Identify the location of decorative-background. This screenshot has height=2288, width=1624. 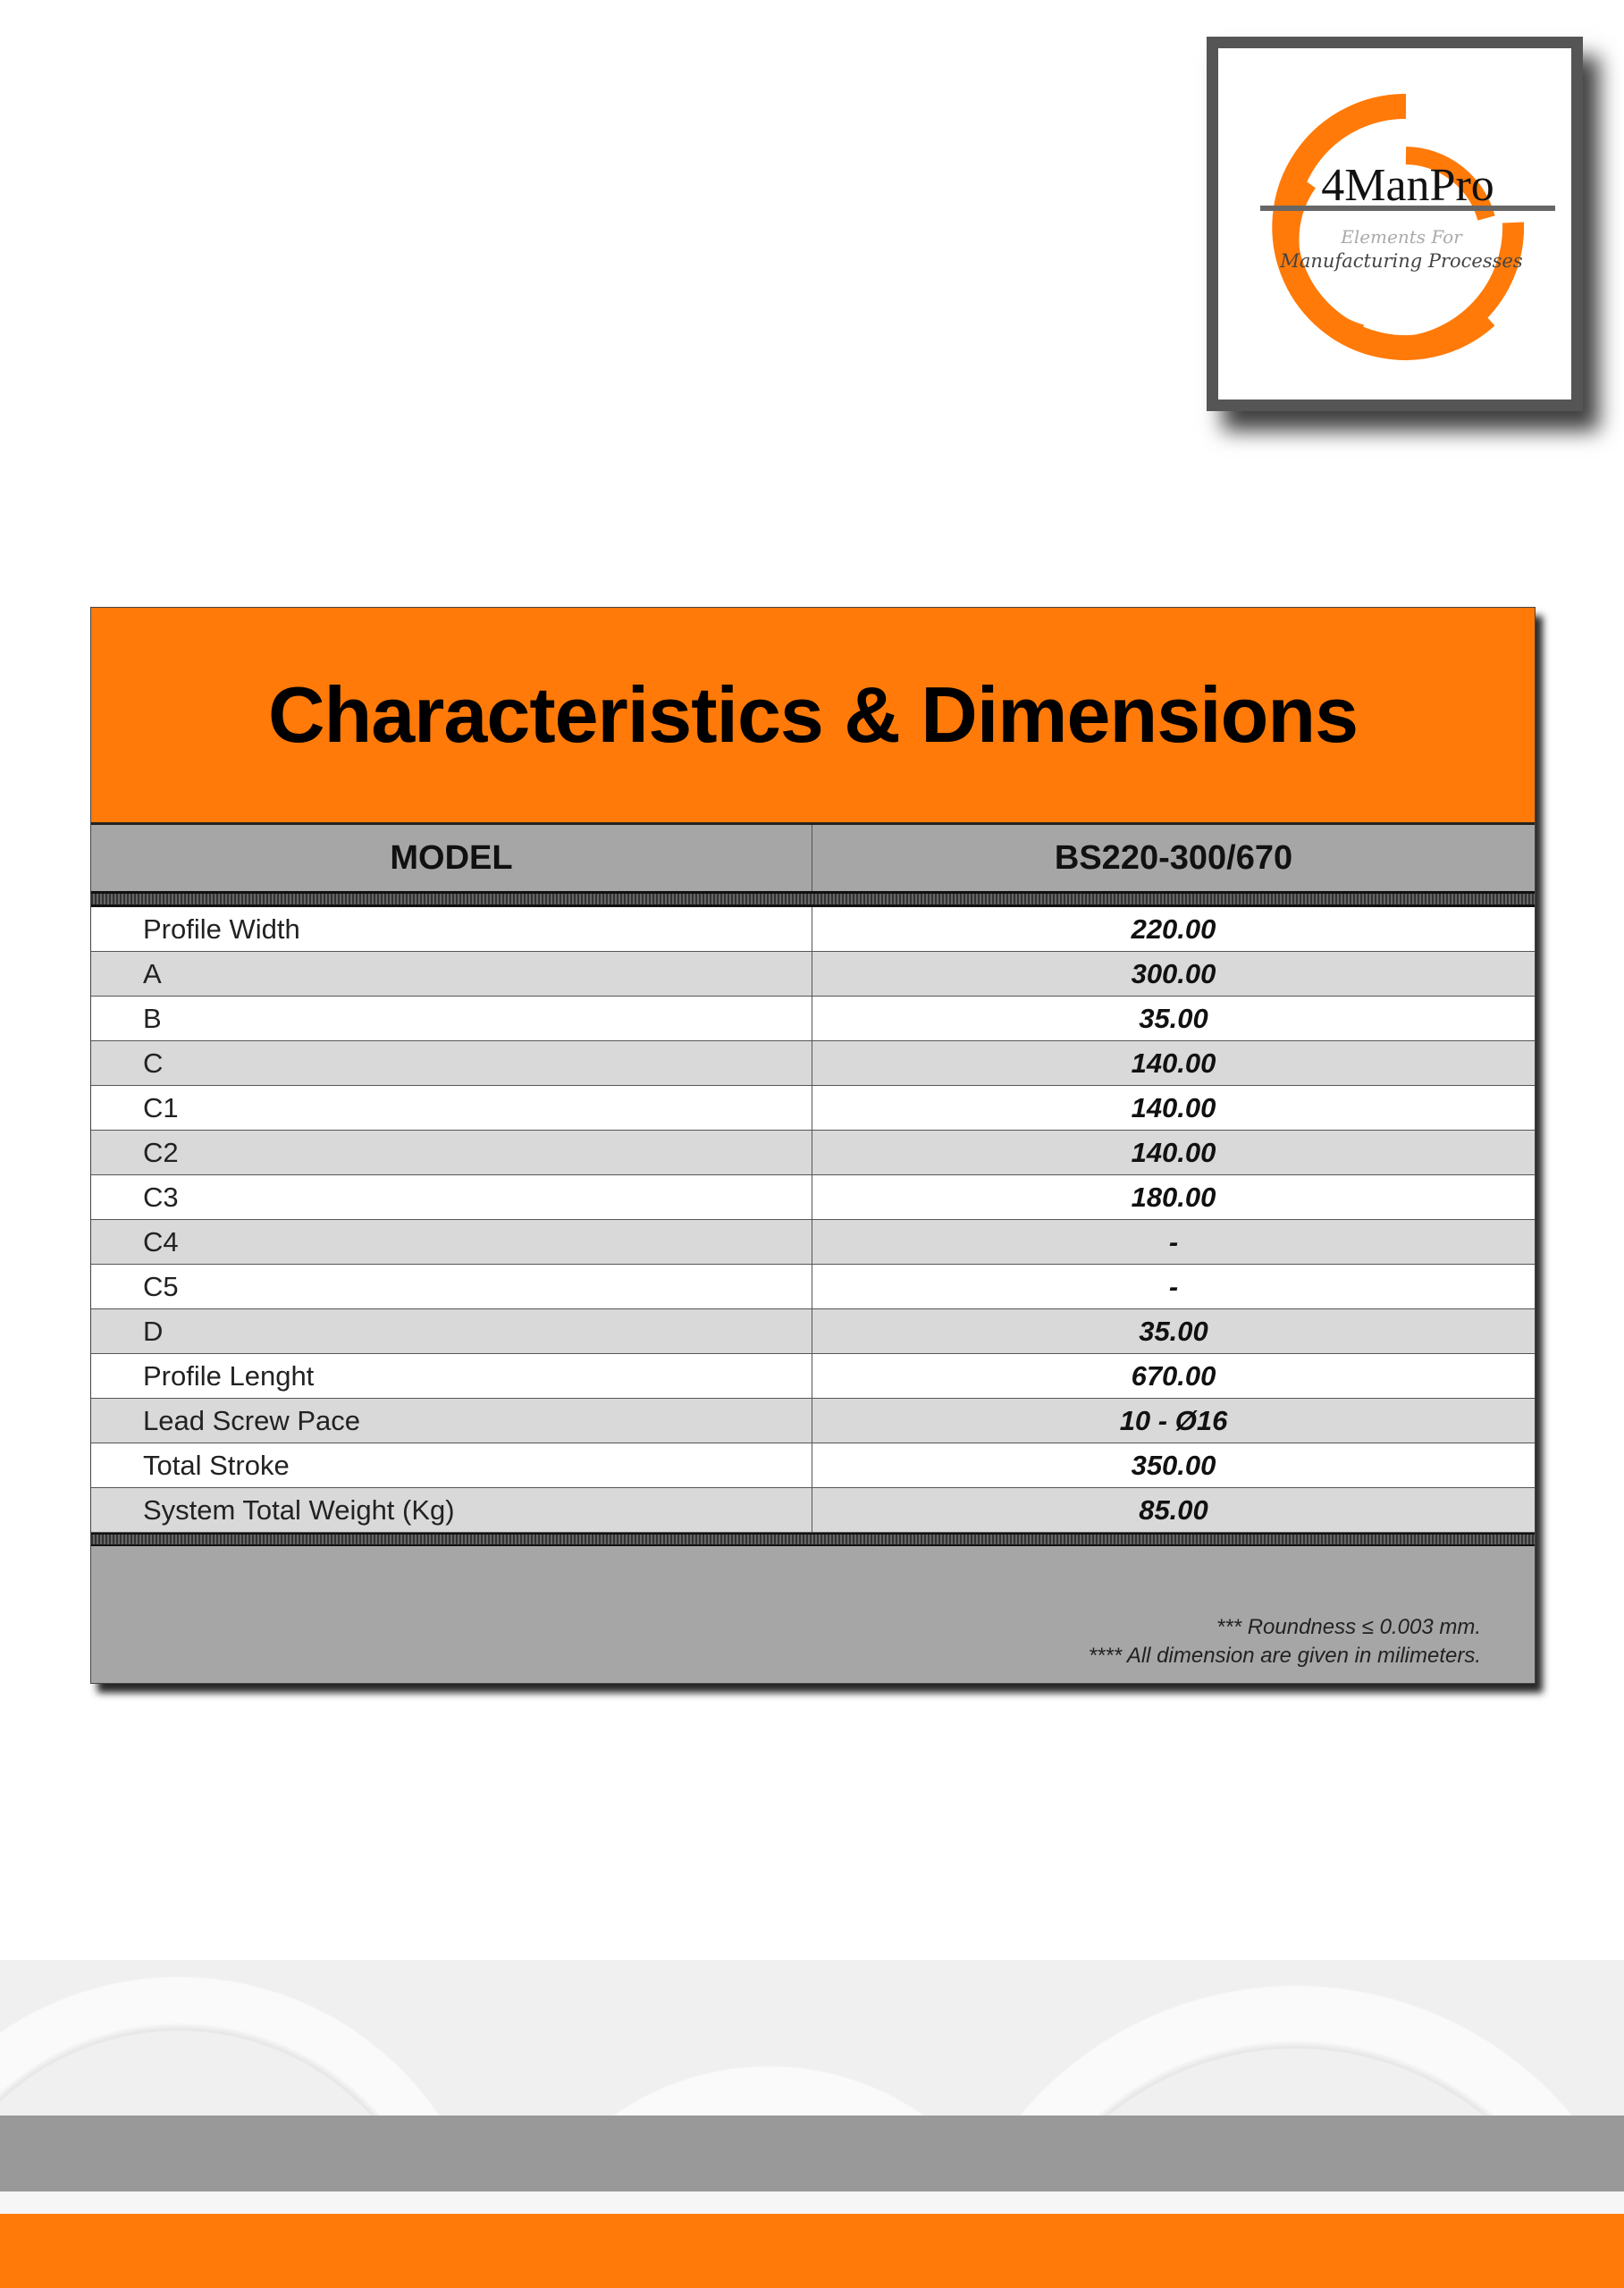
(812, 2038).